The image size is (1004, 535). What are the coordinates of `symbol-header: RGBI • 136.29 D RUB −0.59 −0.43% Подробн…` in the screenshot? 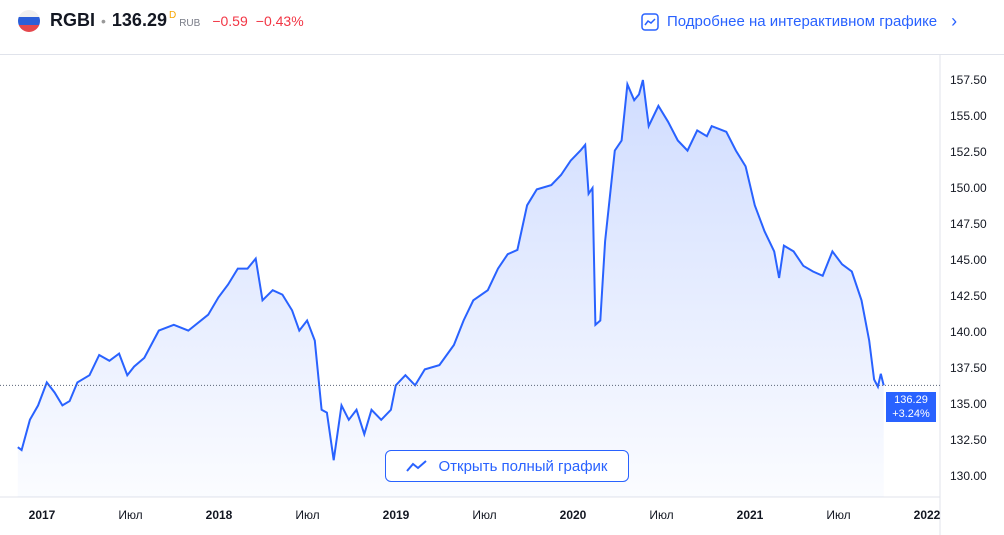 It's located at (502, 23).